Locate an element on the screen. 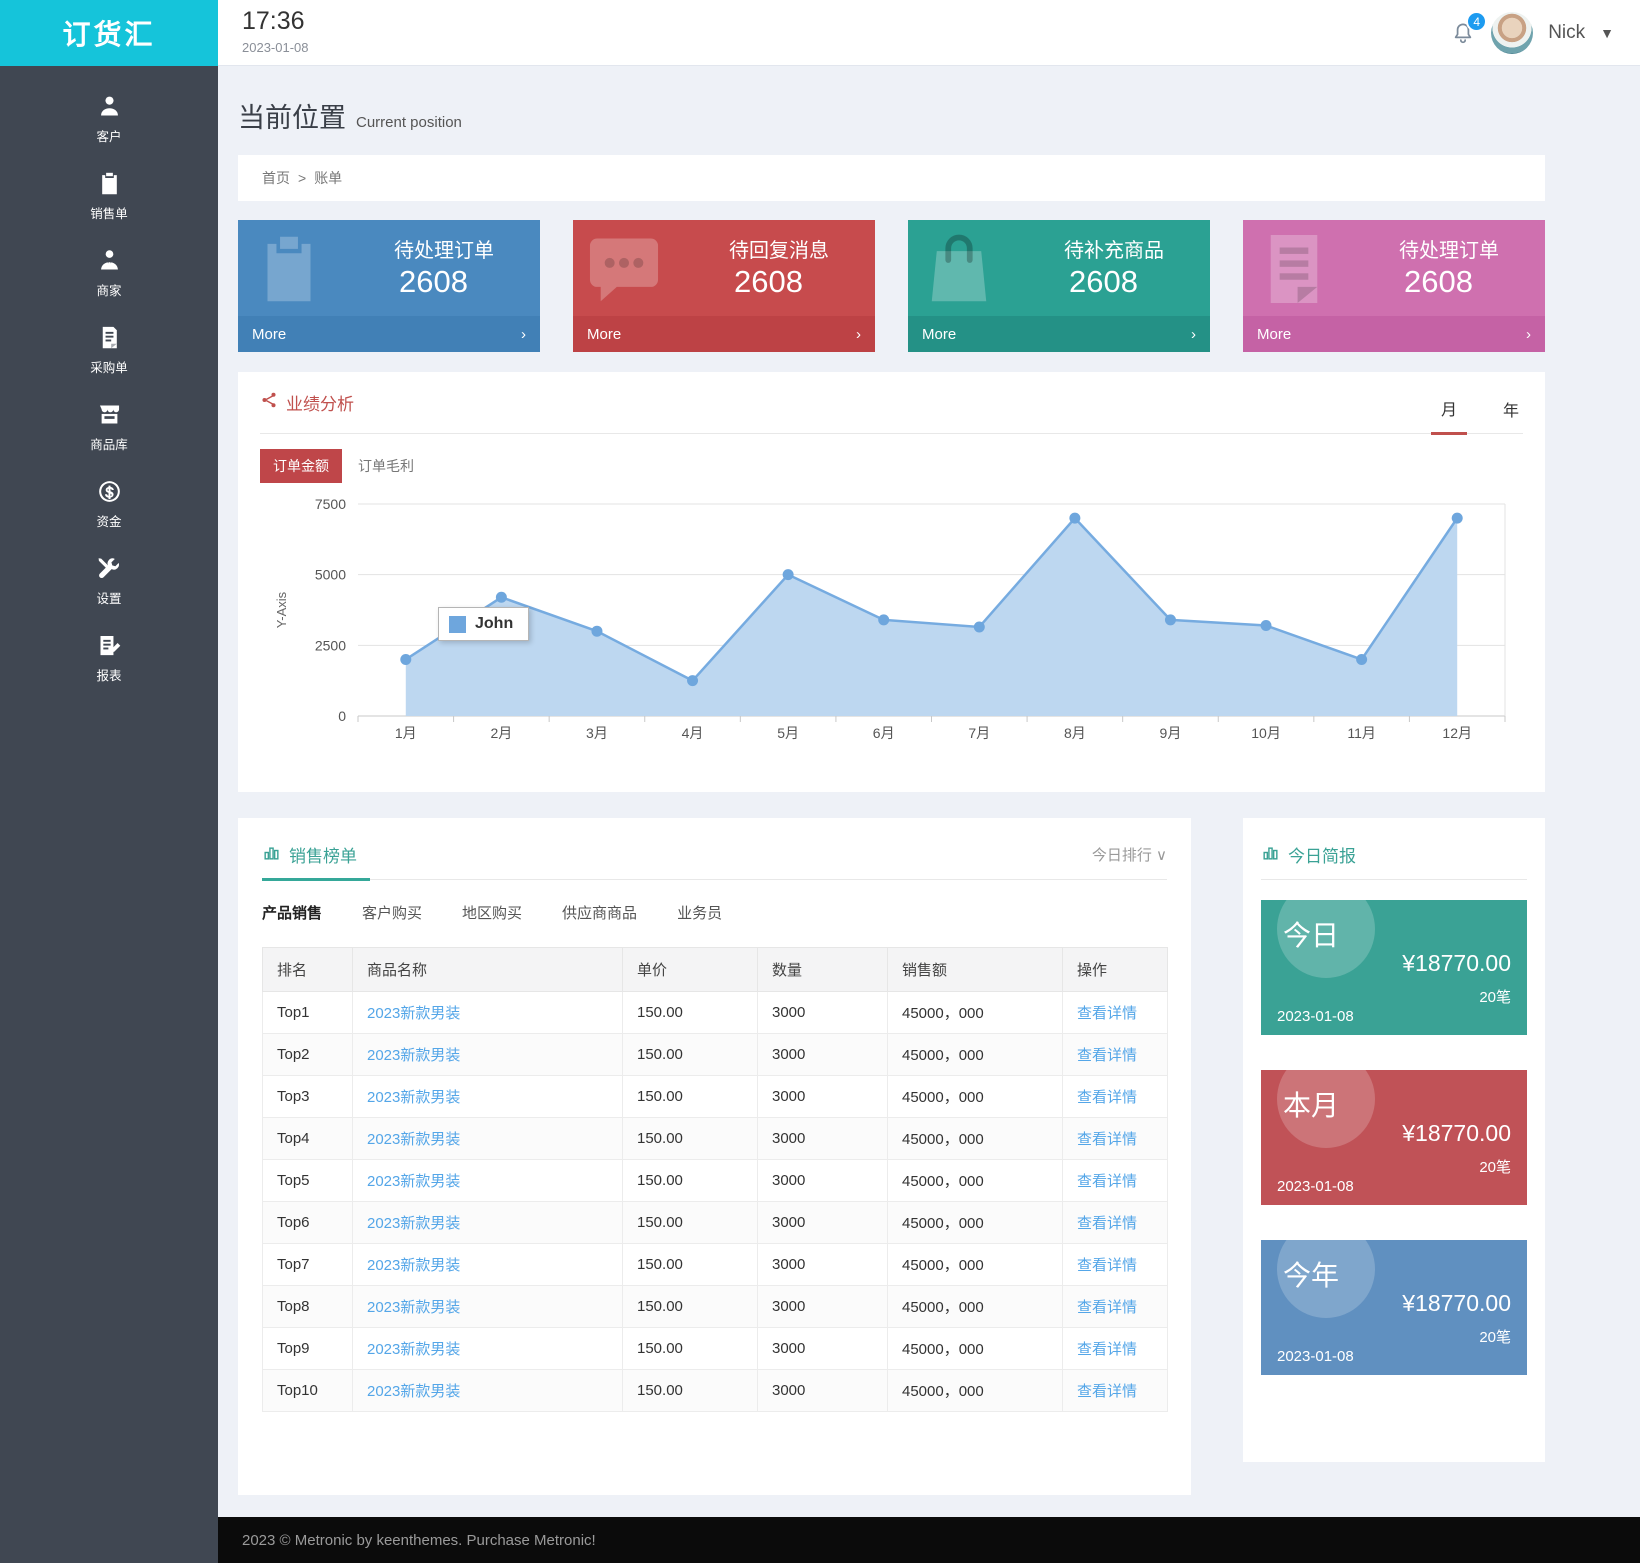 This screenshot has width=1640, height=1563. user-icon is located at coordinates (109, 106).